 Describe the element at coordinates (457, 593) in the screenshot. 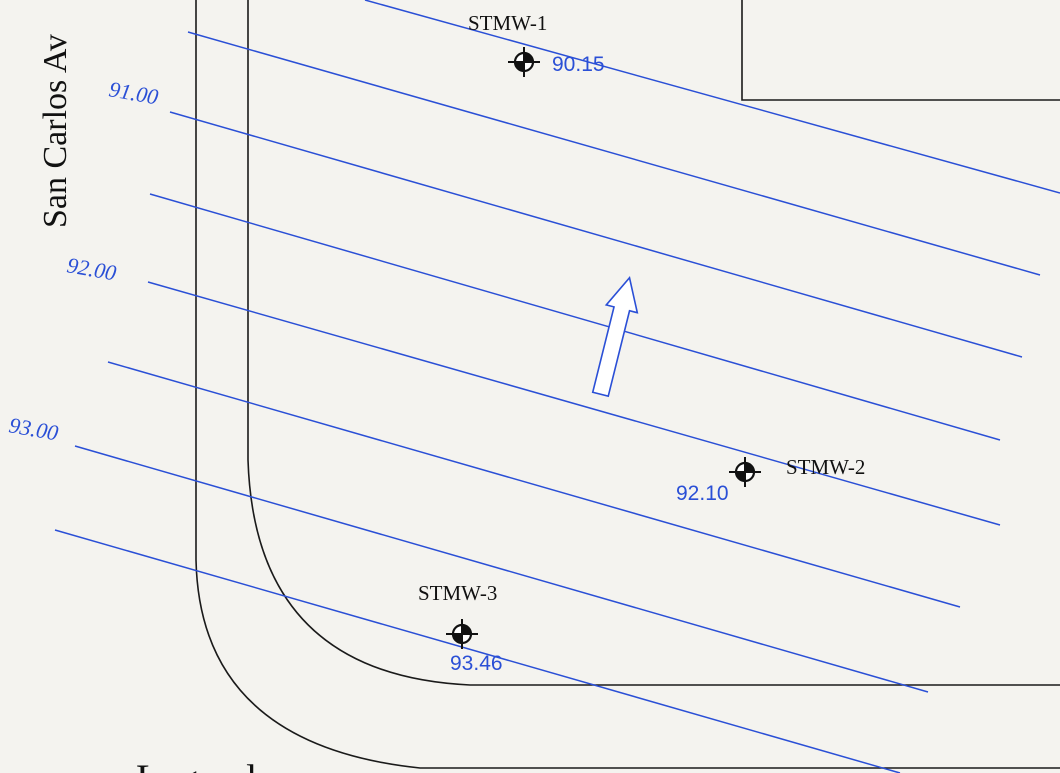

I see `well-id-label: STMW-3` at that location.